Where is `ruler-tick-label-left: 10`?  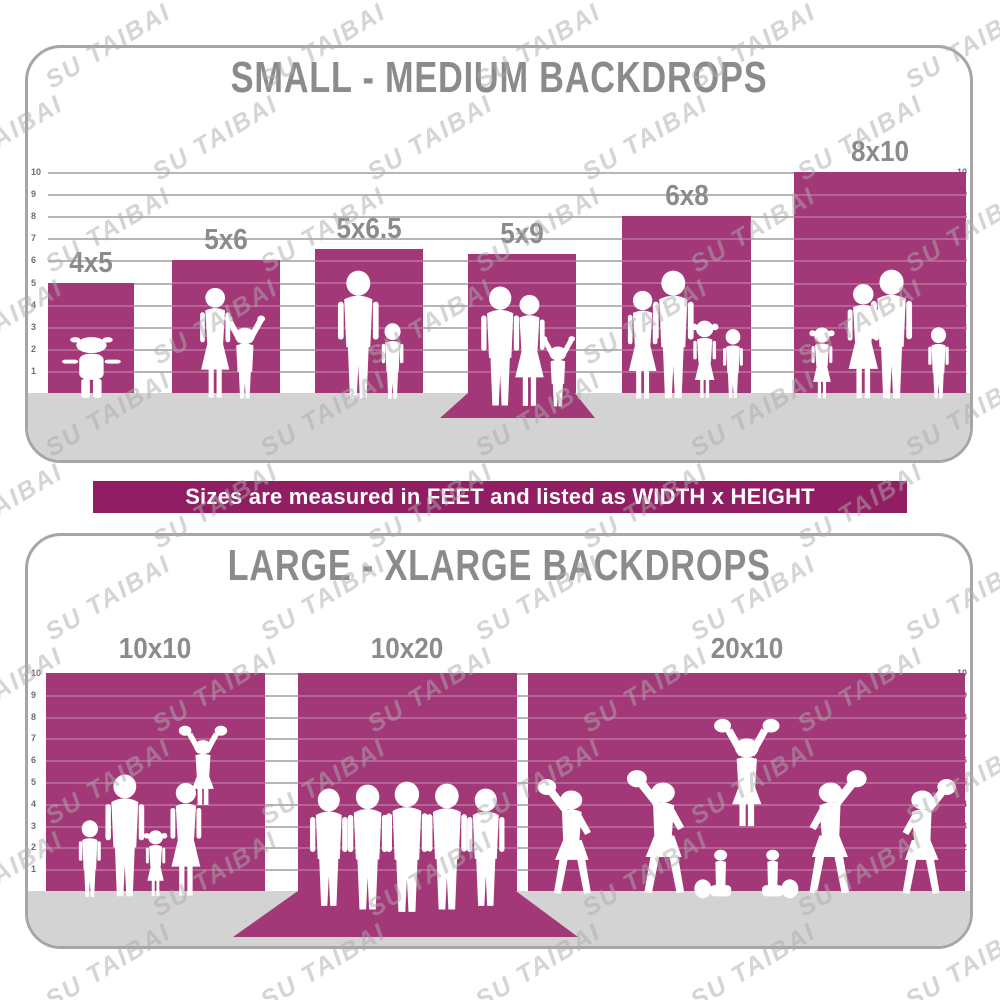 ruler-tick-label-left: 10 is located at coordinates (36, 172).